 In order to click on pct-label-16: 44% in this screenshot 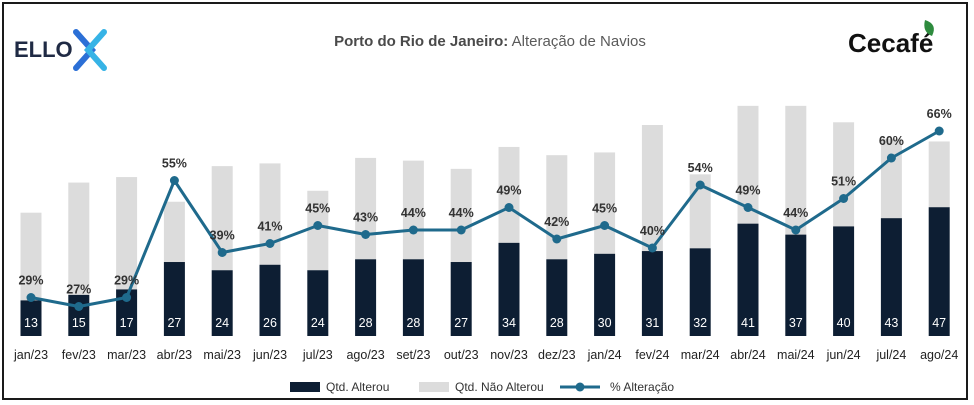, I will do `click(795, 213)`.